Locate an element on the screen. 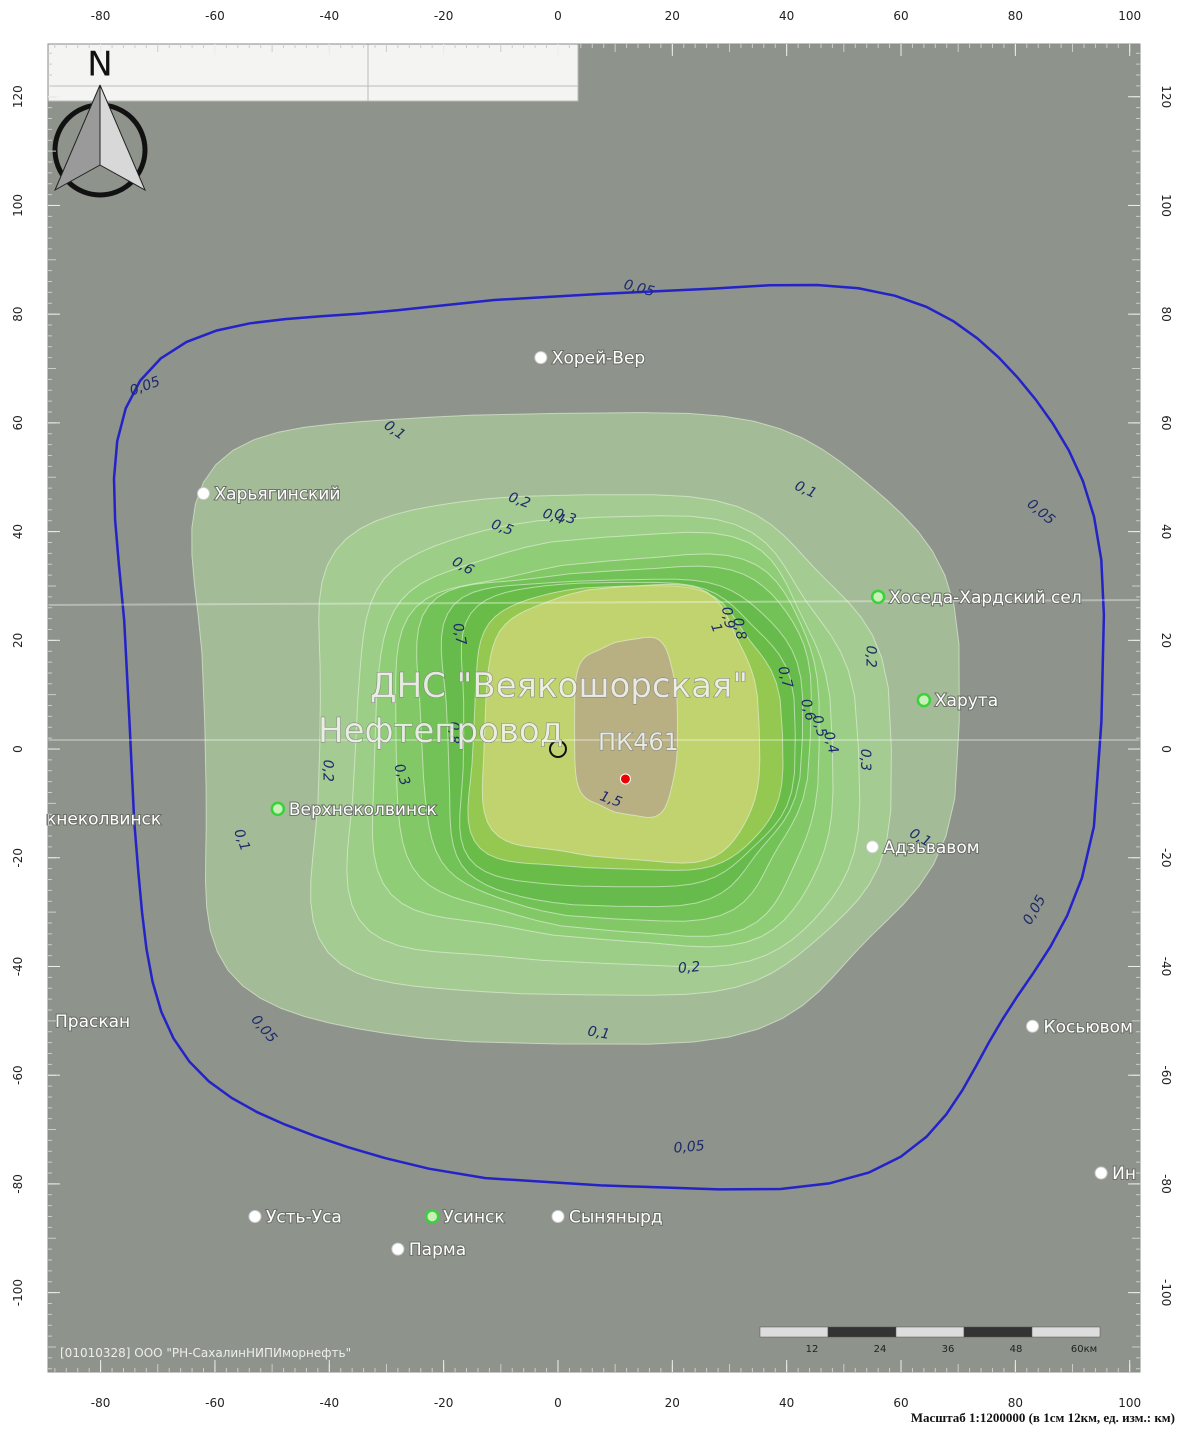 The height and width of the screenshot is (1432, 1195). scale-label: 48 is located at coordinates (1016, 1349).